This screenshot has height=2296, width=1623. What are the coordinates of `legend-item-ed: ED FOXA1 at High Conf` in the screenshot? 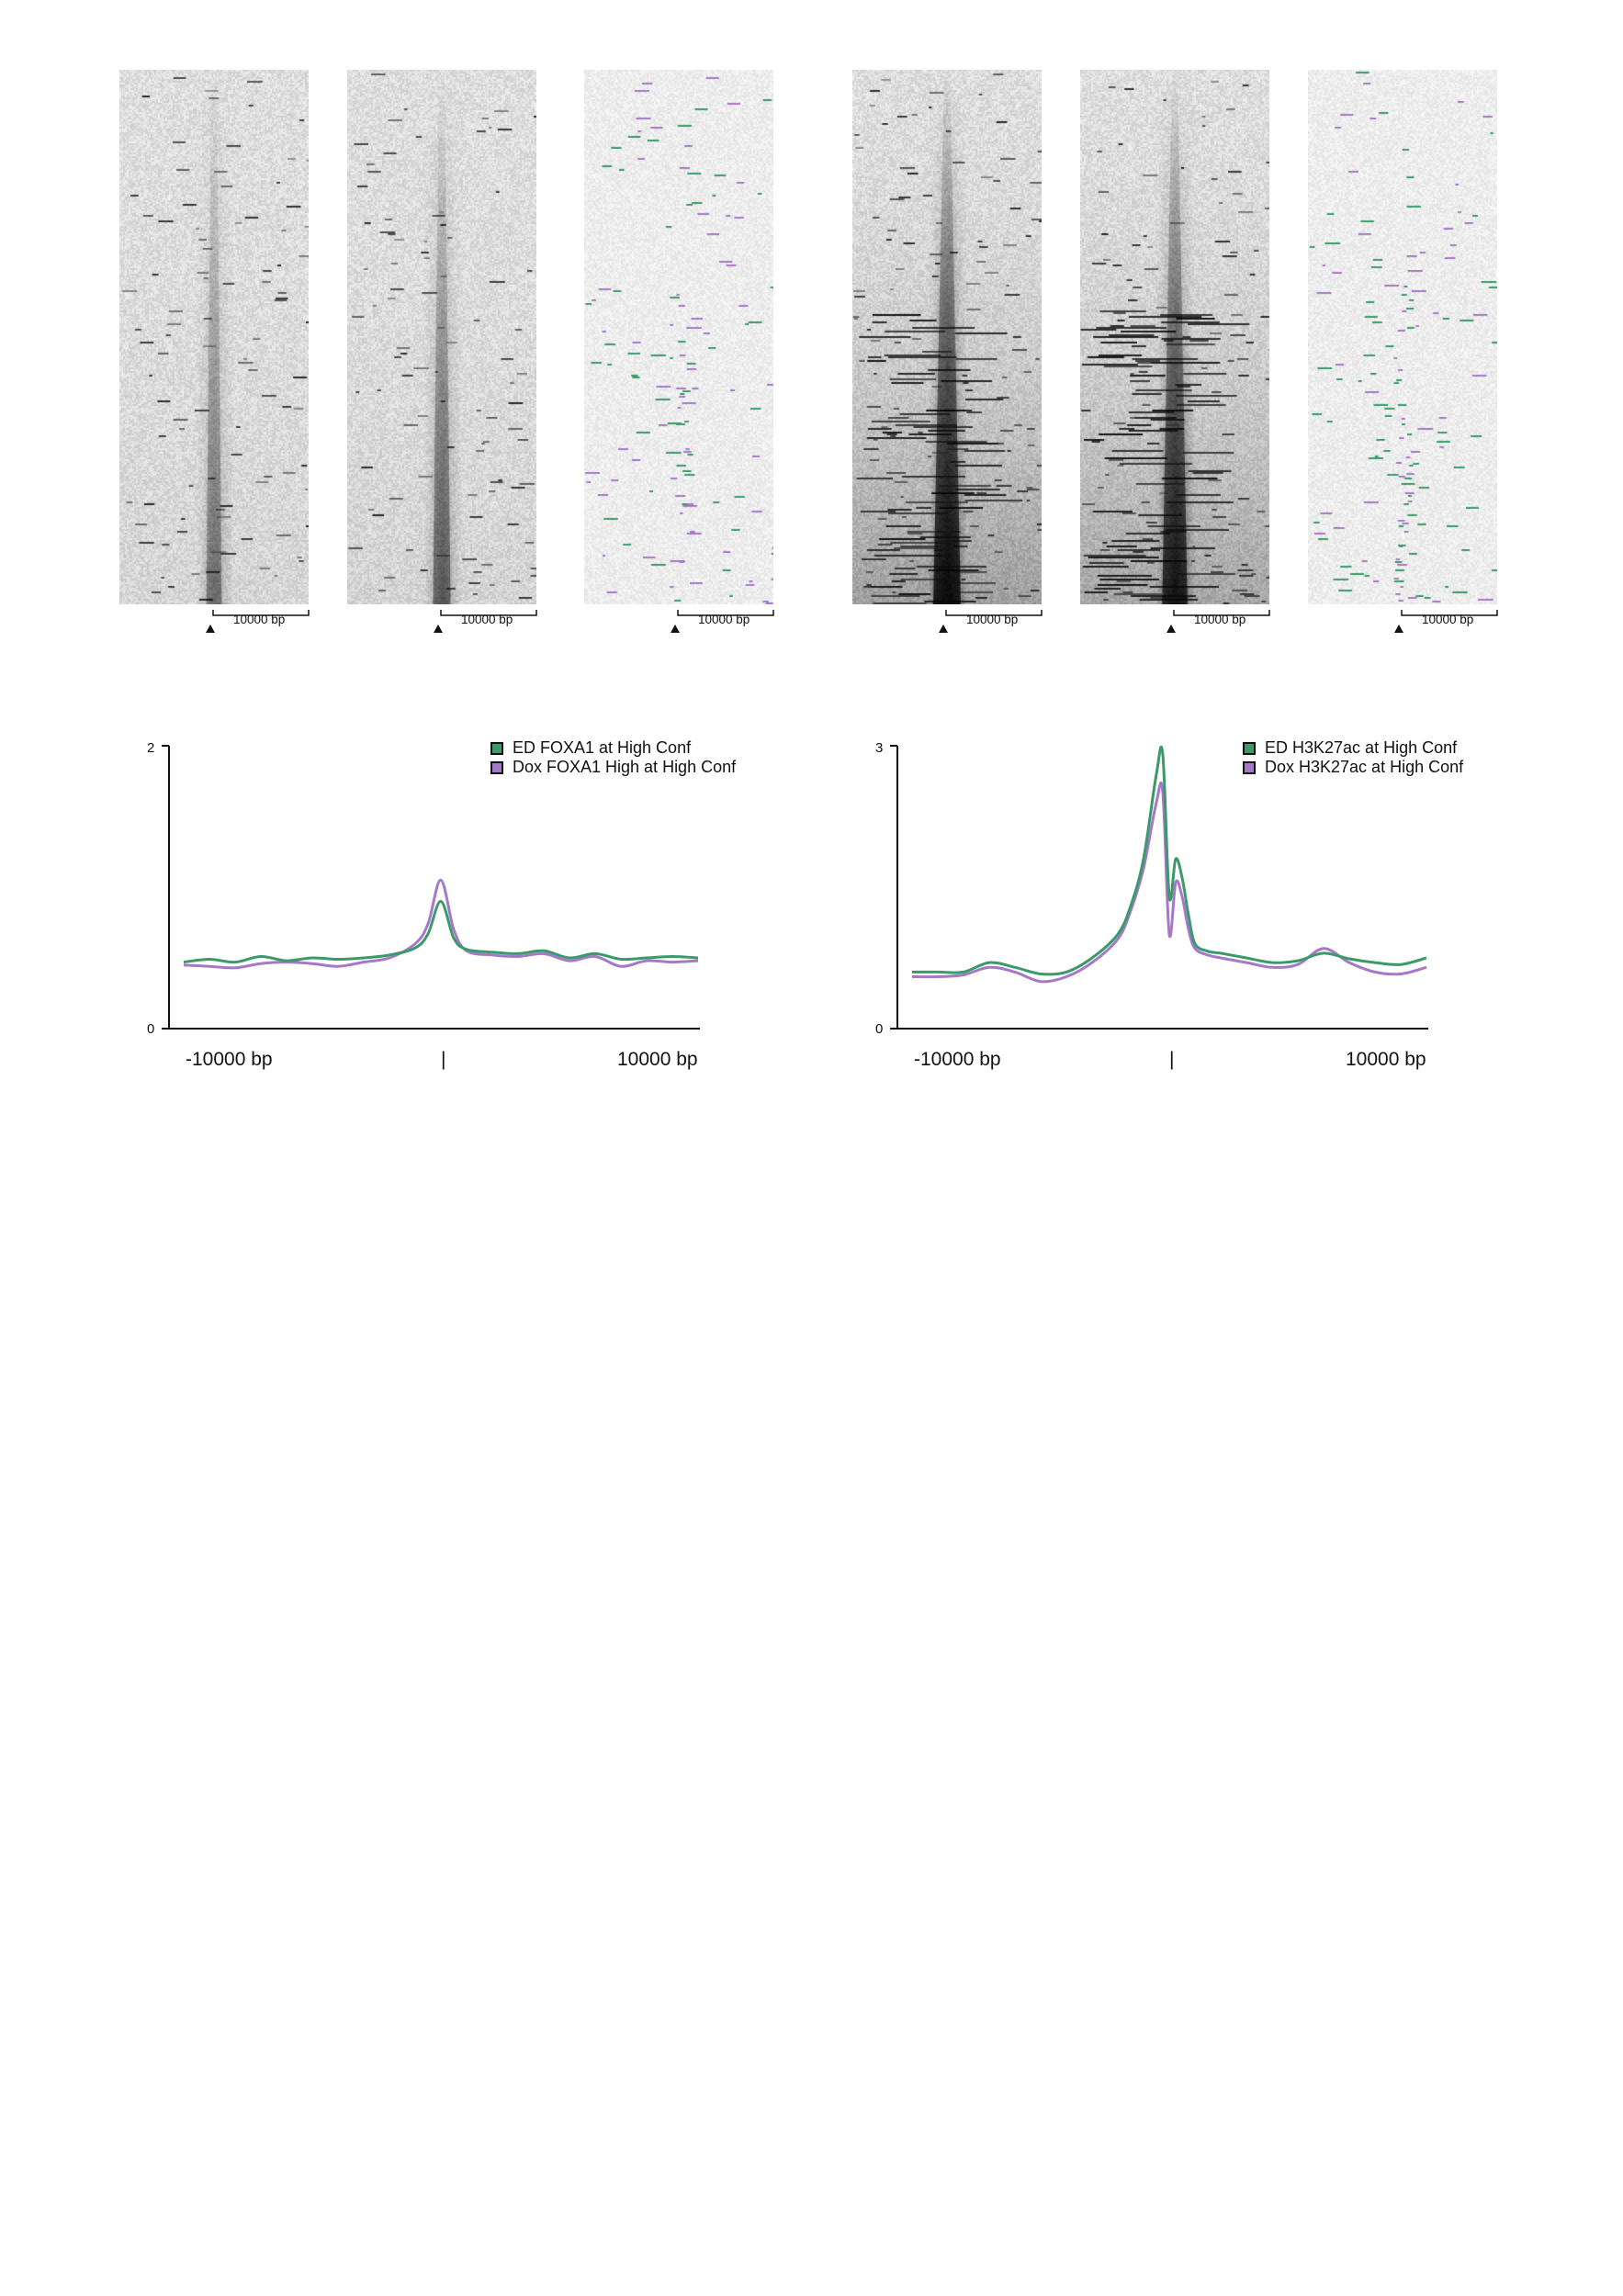 It's located at (613, 748).